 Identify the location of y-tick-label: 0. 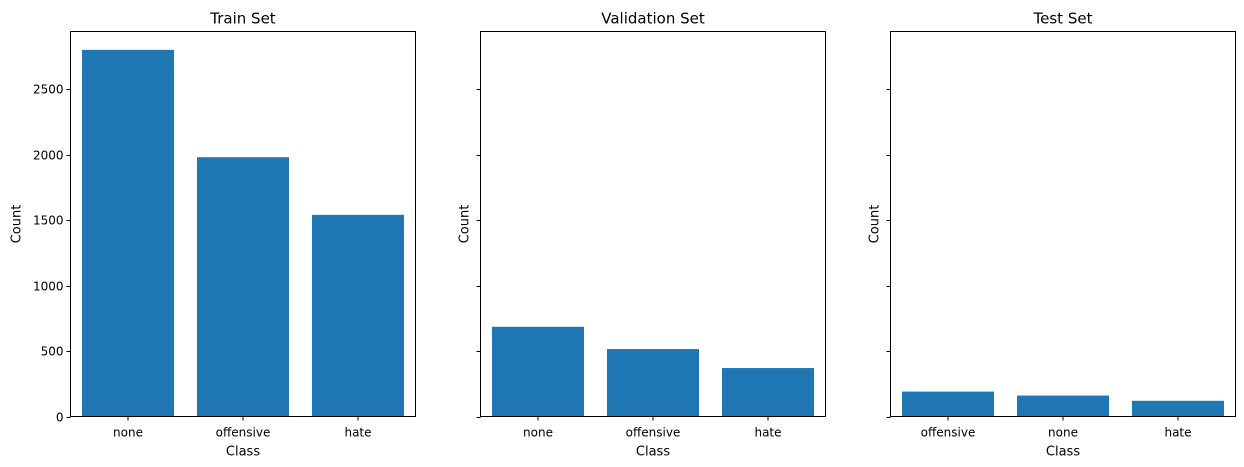
(60, 418).